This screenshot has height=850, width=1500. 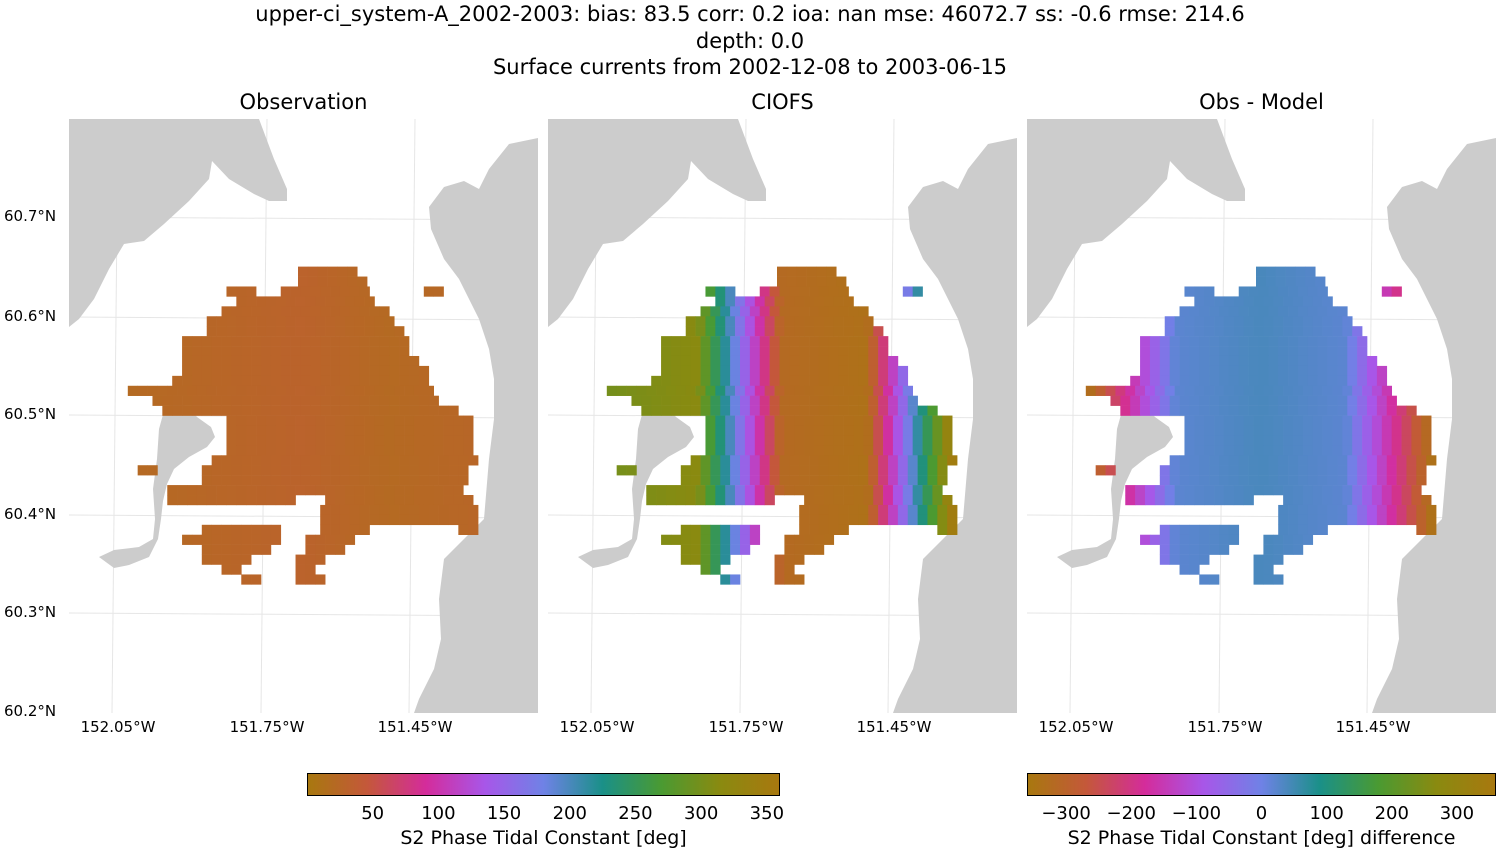 I want to click on land, so click(x=157, y=486).